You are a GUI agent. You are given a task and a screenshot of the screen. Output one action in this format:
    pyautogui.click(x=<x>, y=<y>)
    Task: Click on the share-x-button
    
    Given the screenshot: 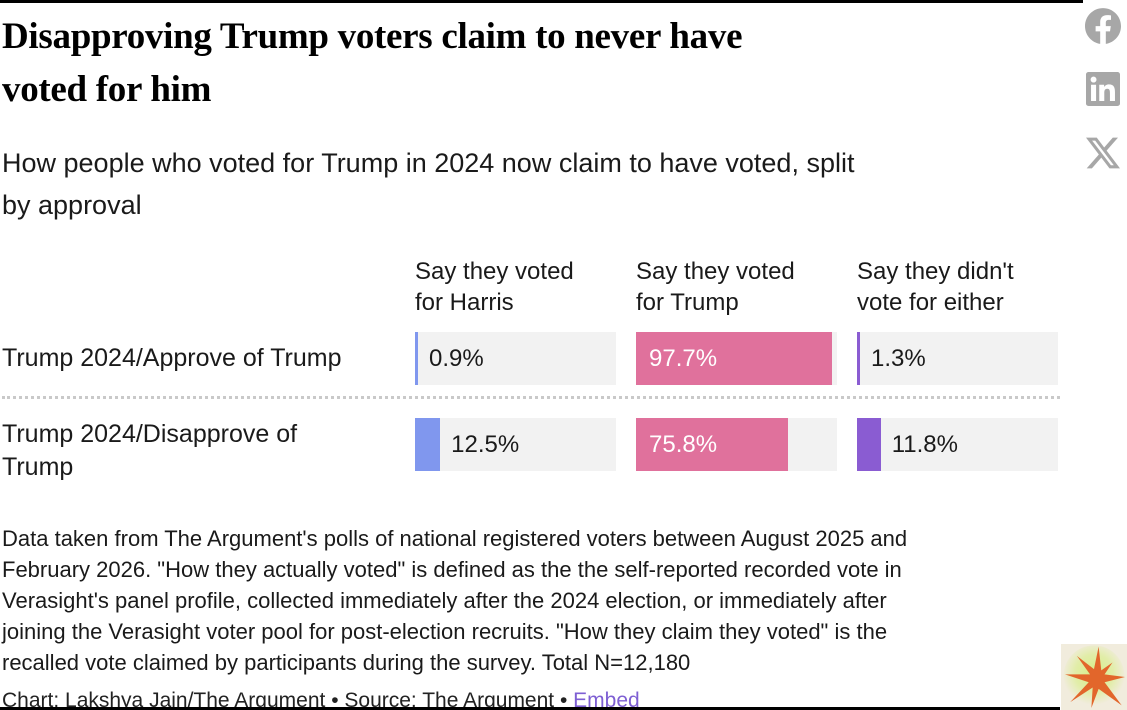 What is the action you would take?
    pyautogui.click(x=1103, y=153)
    